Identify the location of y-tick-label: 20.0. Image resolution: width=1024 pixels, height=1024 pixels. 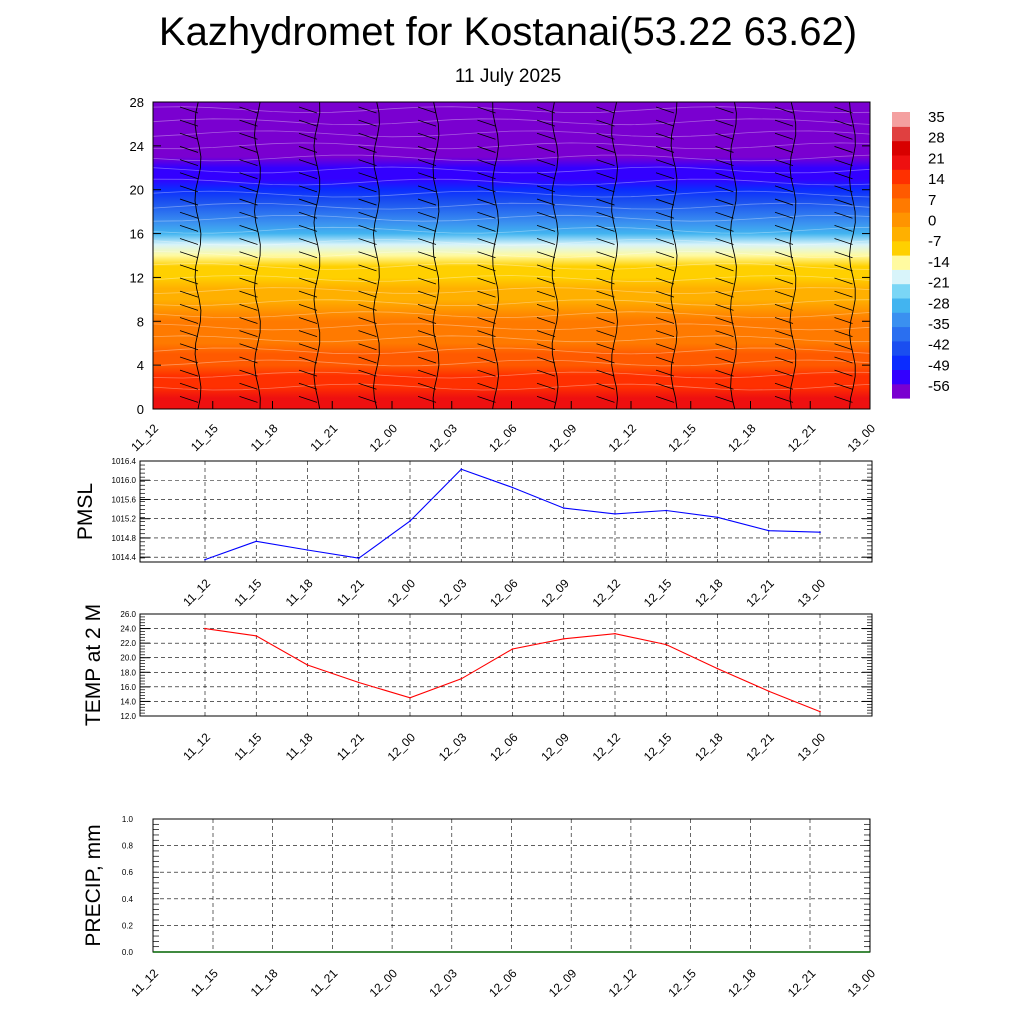
(128, 658).